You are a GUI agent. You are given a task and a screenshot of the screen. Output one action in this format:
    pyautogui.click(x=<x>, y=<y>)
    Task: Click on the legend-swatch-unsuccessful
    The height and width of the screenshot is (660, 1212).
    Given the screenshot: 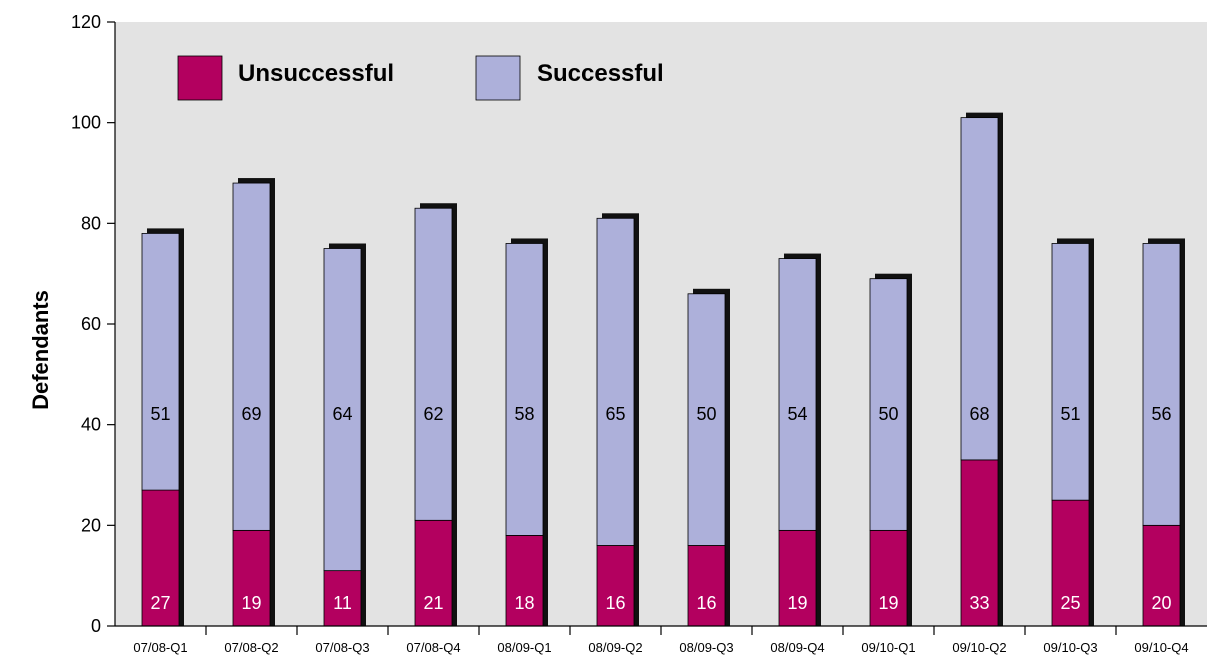 What is the action you would take?
    pyautogui.click(x=200, y=78)
    